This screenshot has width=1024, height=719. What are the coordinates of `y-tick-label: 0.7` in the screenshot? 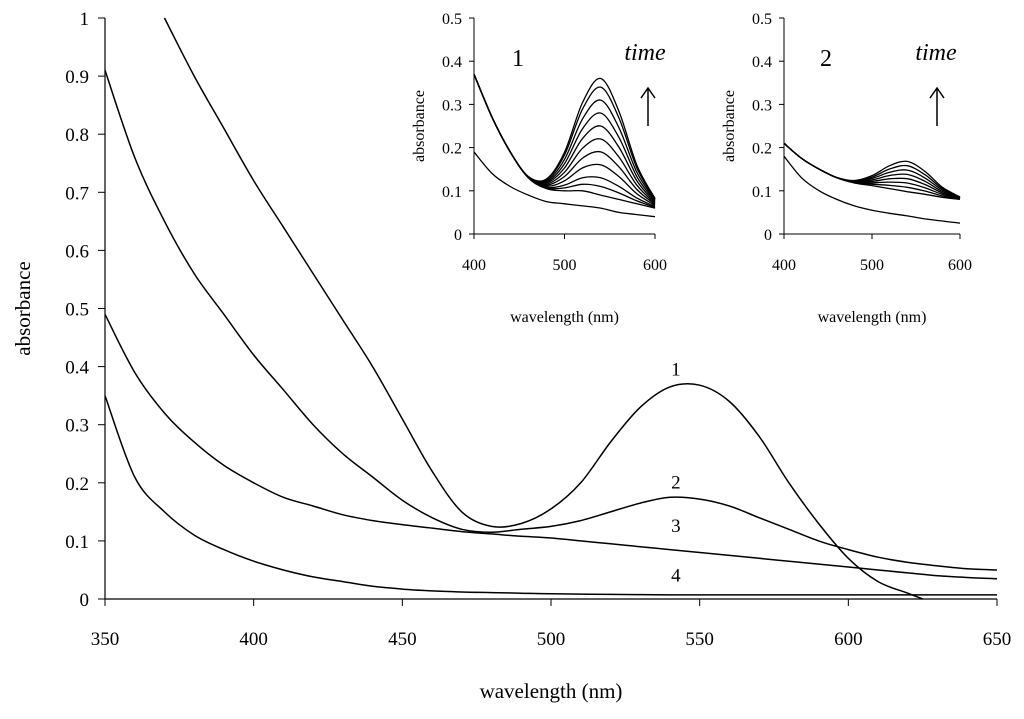 It's located at (77, 193).